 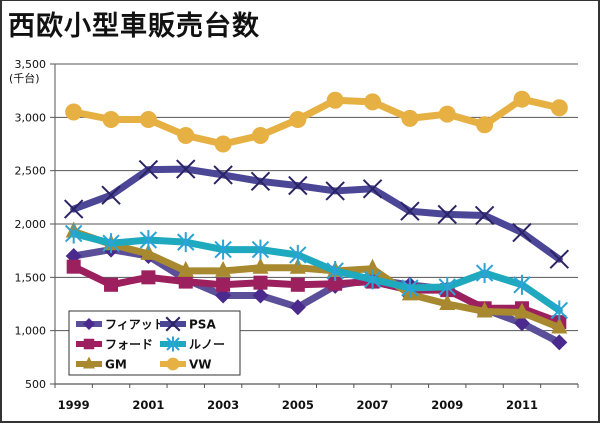 I want to click on y-tick-label: 500, so click(x=35, y=384).